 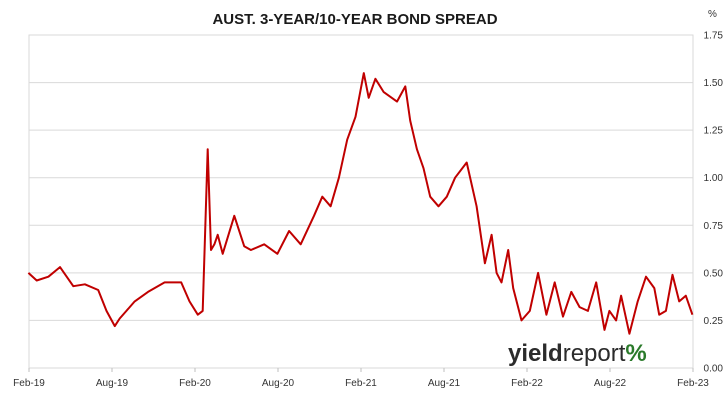 I want to click on y-axis: 0.00 0.25 0.50 0.75 1.00 1.25 1.50 1.75, so click(x=714, y=203).